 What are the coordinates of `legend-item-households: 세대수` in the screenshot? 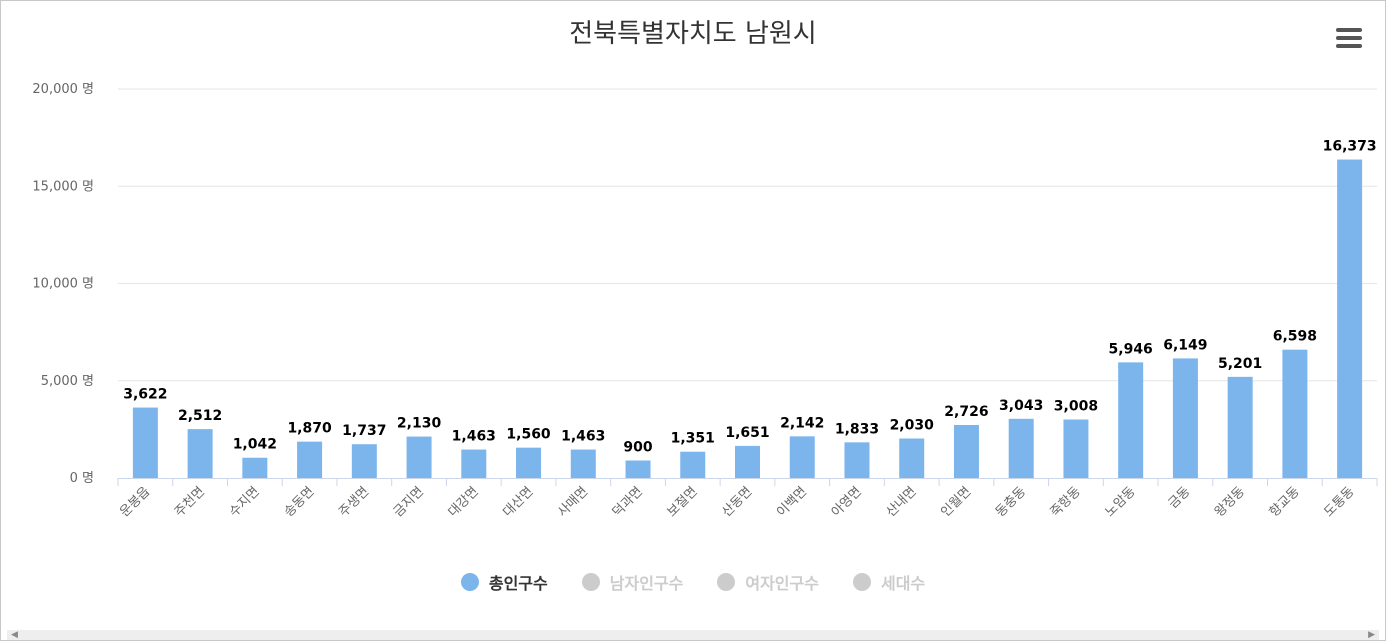 It's located at (889, 582).